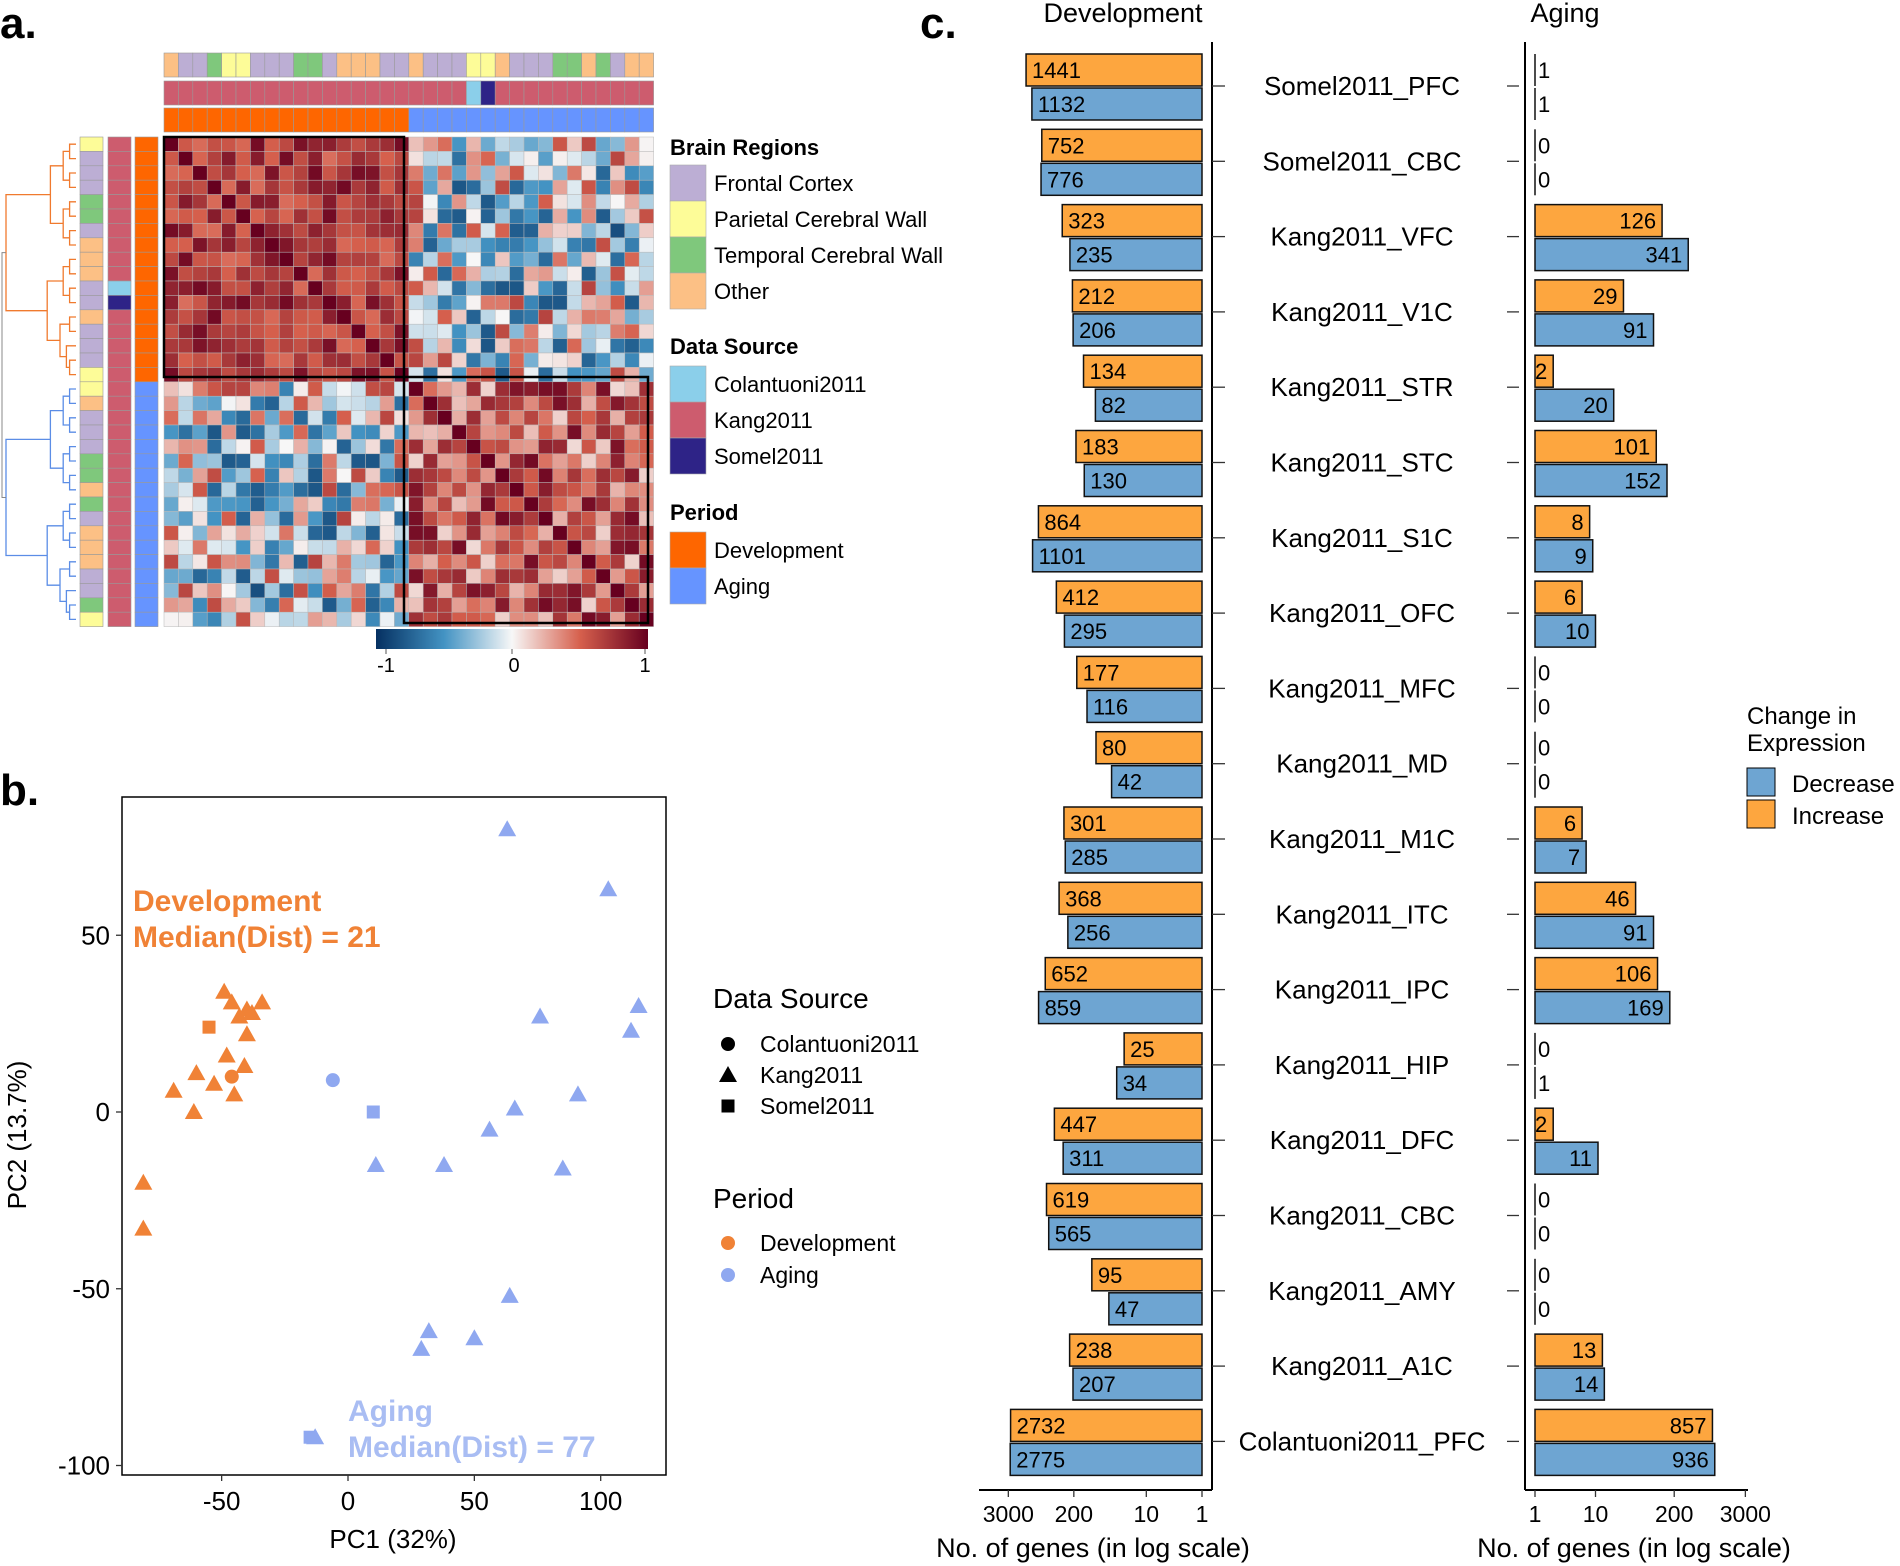 Image resolution: width=1900 pixels, height=1566 pixels. What do you see at coordinates (1560, 857) in the screenshot?
I see `bar-aging-decrease` at bounding box center [1560, 857].